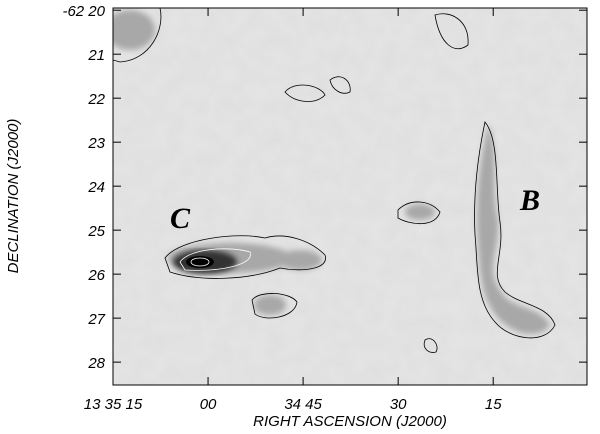 Image resolution: width=600 pixels, height=434 pixels. Describe the element at coordinates (350, 421) in the screenshot. I see `x-axis-label: RIGHT ASCENSION (J2000)` at that location.